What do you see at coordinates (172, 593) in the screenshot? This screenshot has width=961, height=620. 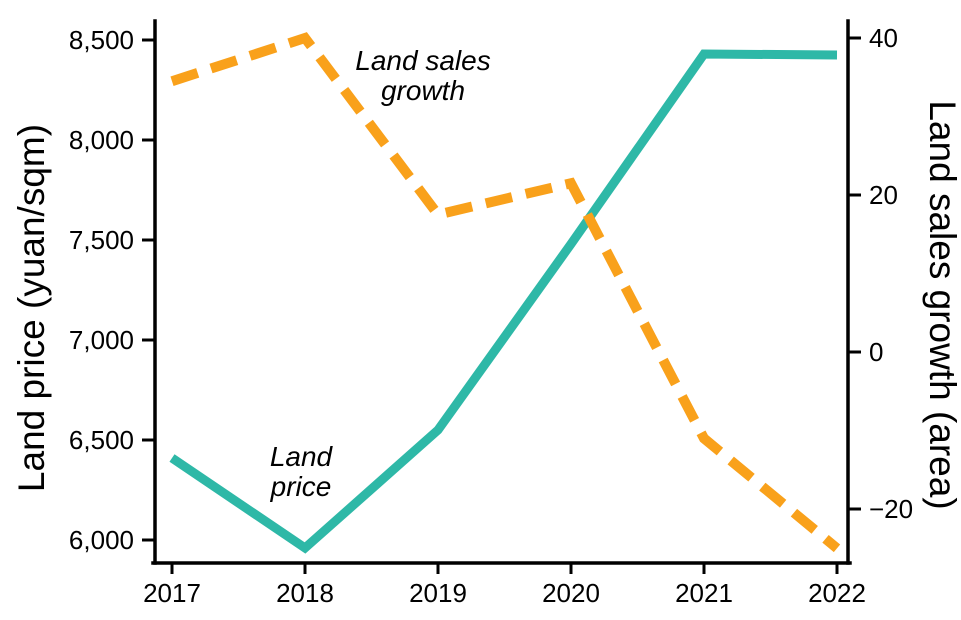 I see `x-axis-tick-label: 2017` at bounding box center [172, 593].